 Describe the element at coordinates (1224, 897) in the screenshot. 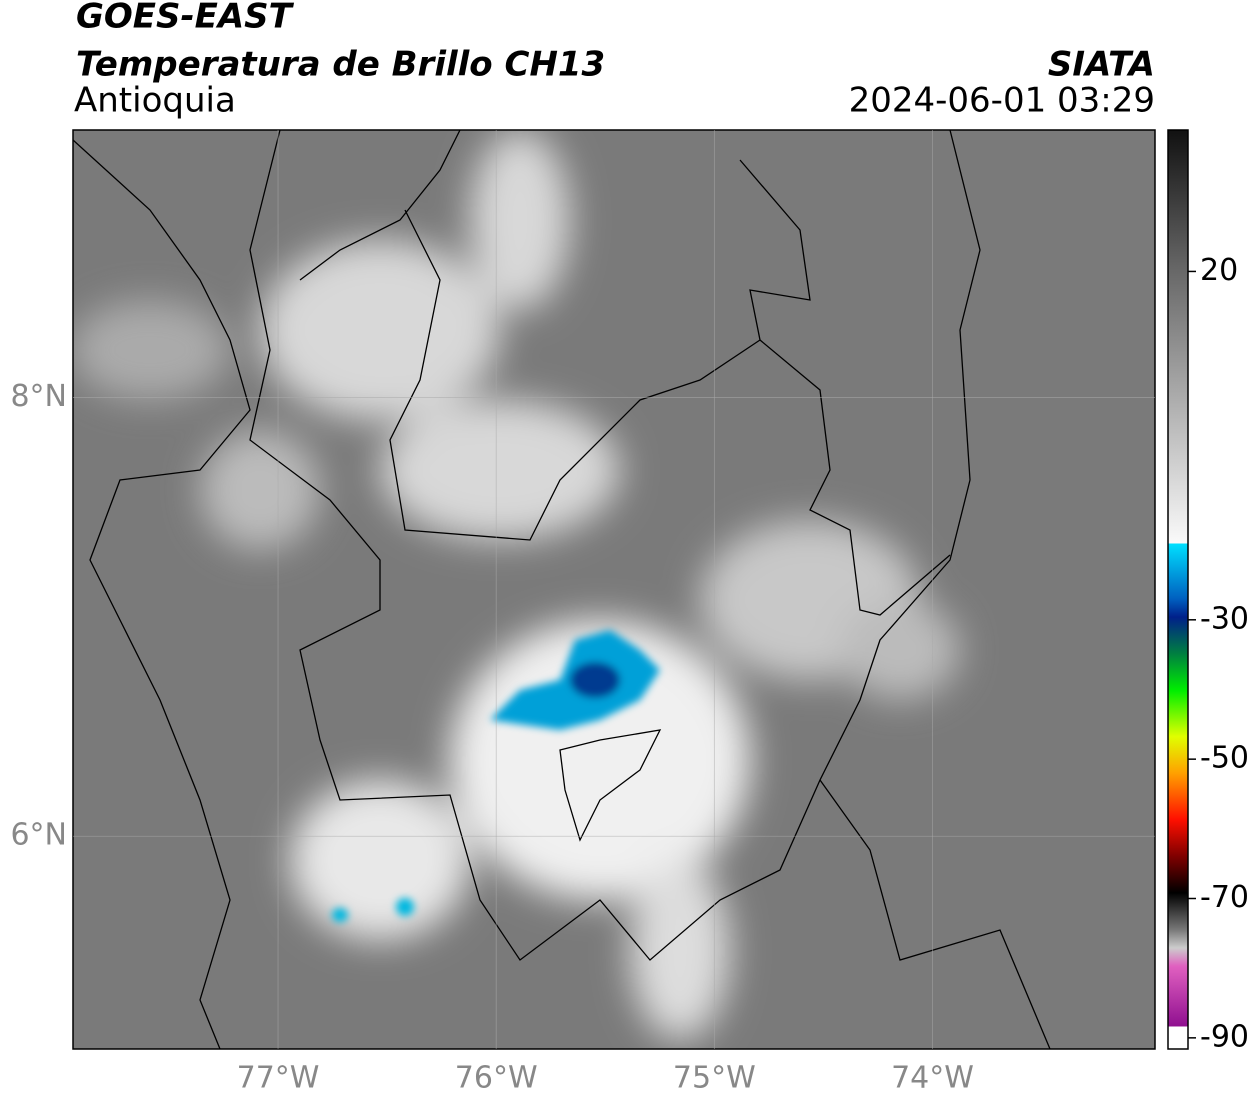

I see `colorbar-tick-label: -70` at that location.